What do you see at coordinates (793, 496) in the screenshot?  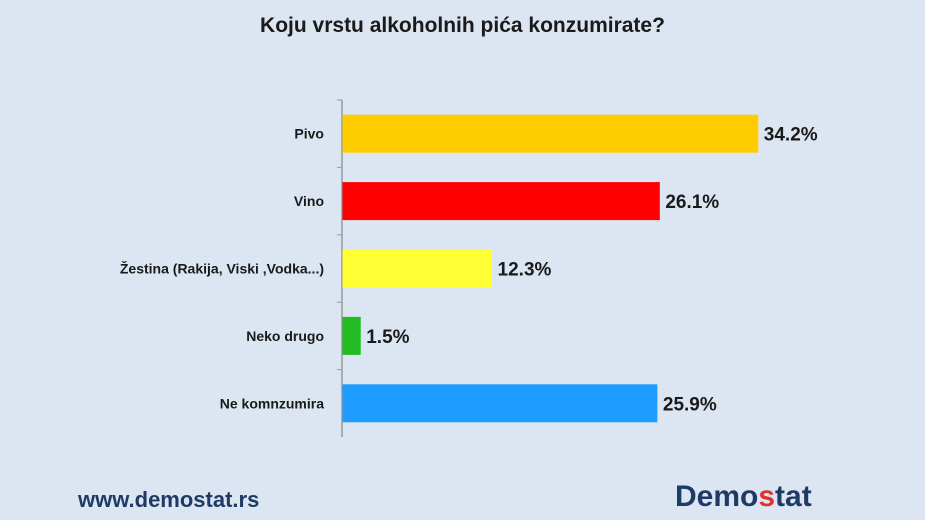 I see `logo-rest-text: tat` at bounding box center [793, 496].